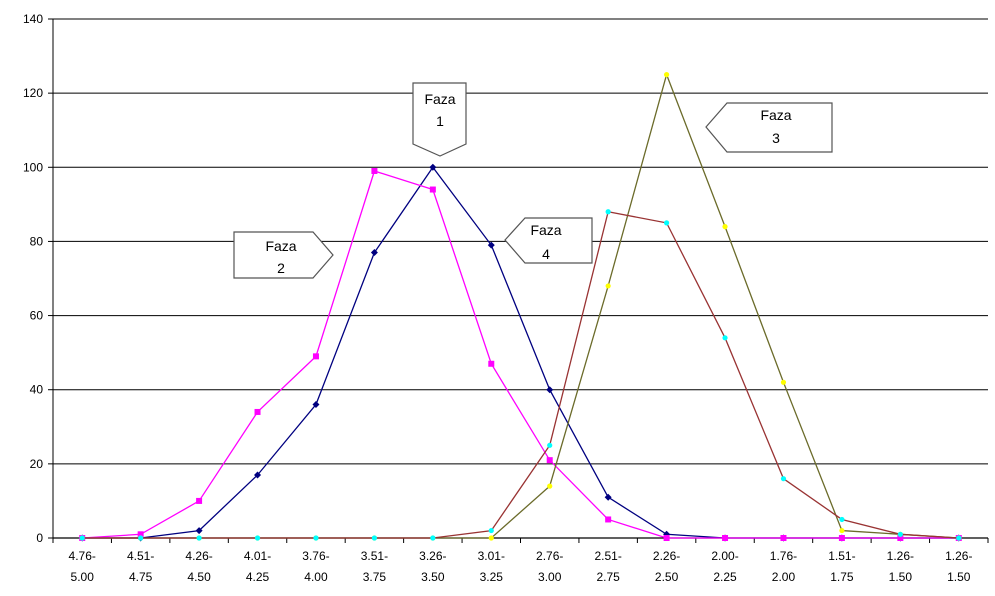  What do you see at coordinates (492, 577) in the screenshot?
I see `x-tick-label-line: 3.25` at bounding box center [492, 577].